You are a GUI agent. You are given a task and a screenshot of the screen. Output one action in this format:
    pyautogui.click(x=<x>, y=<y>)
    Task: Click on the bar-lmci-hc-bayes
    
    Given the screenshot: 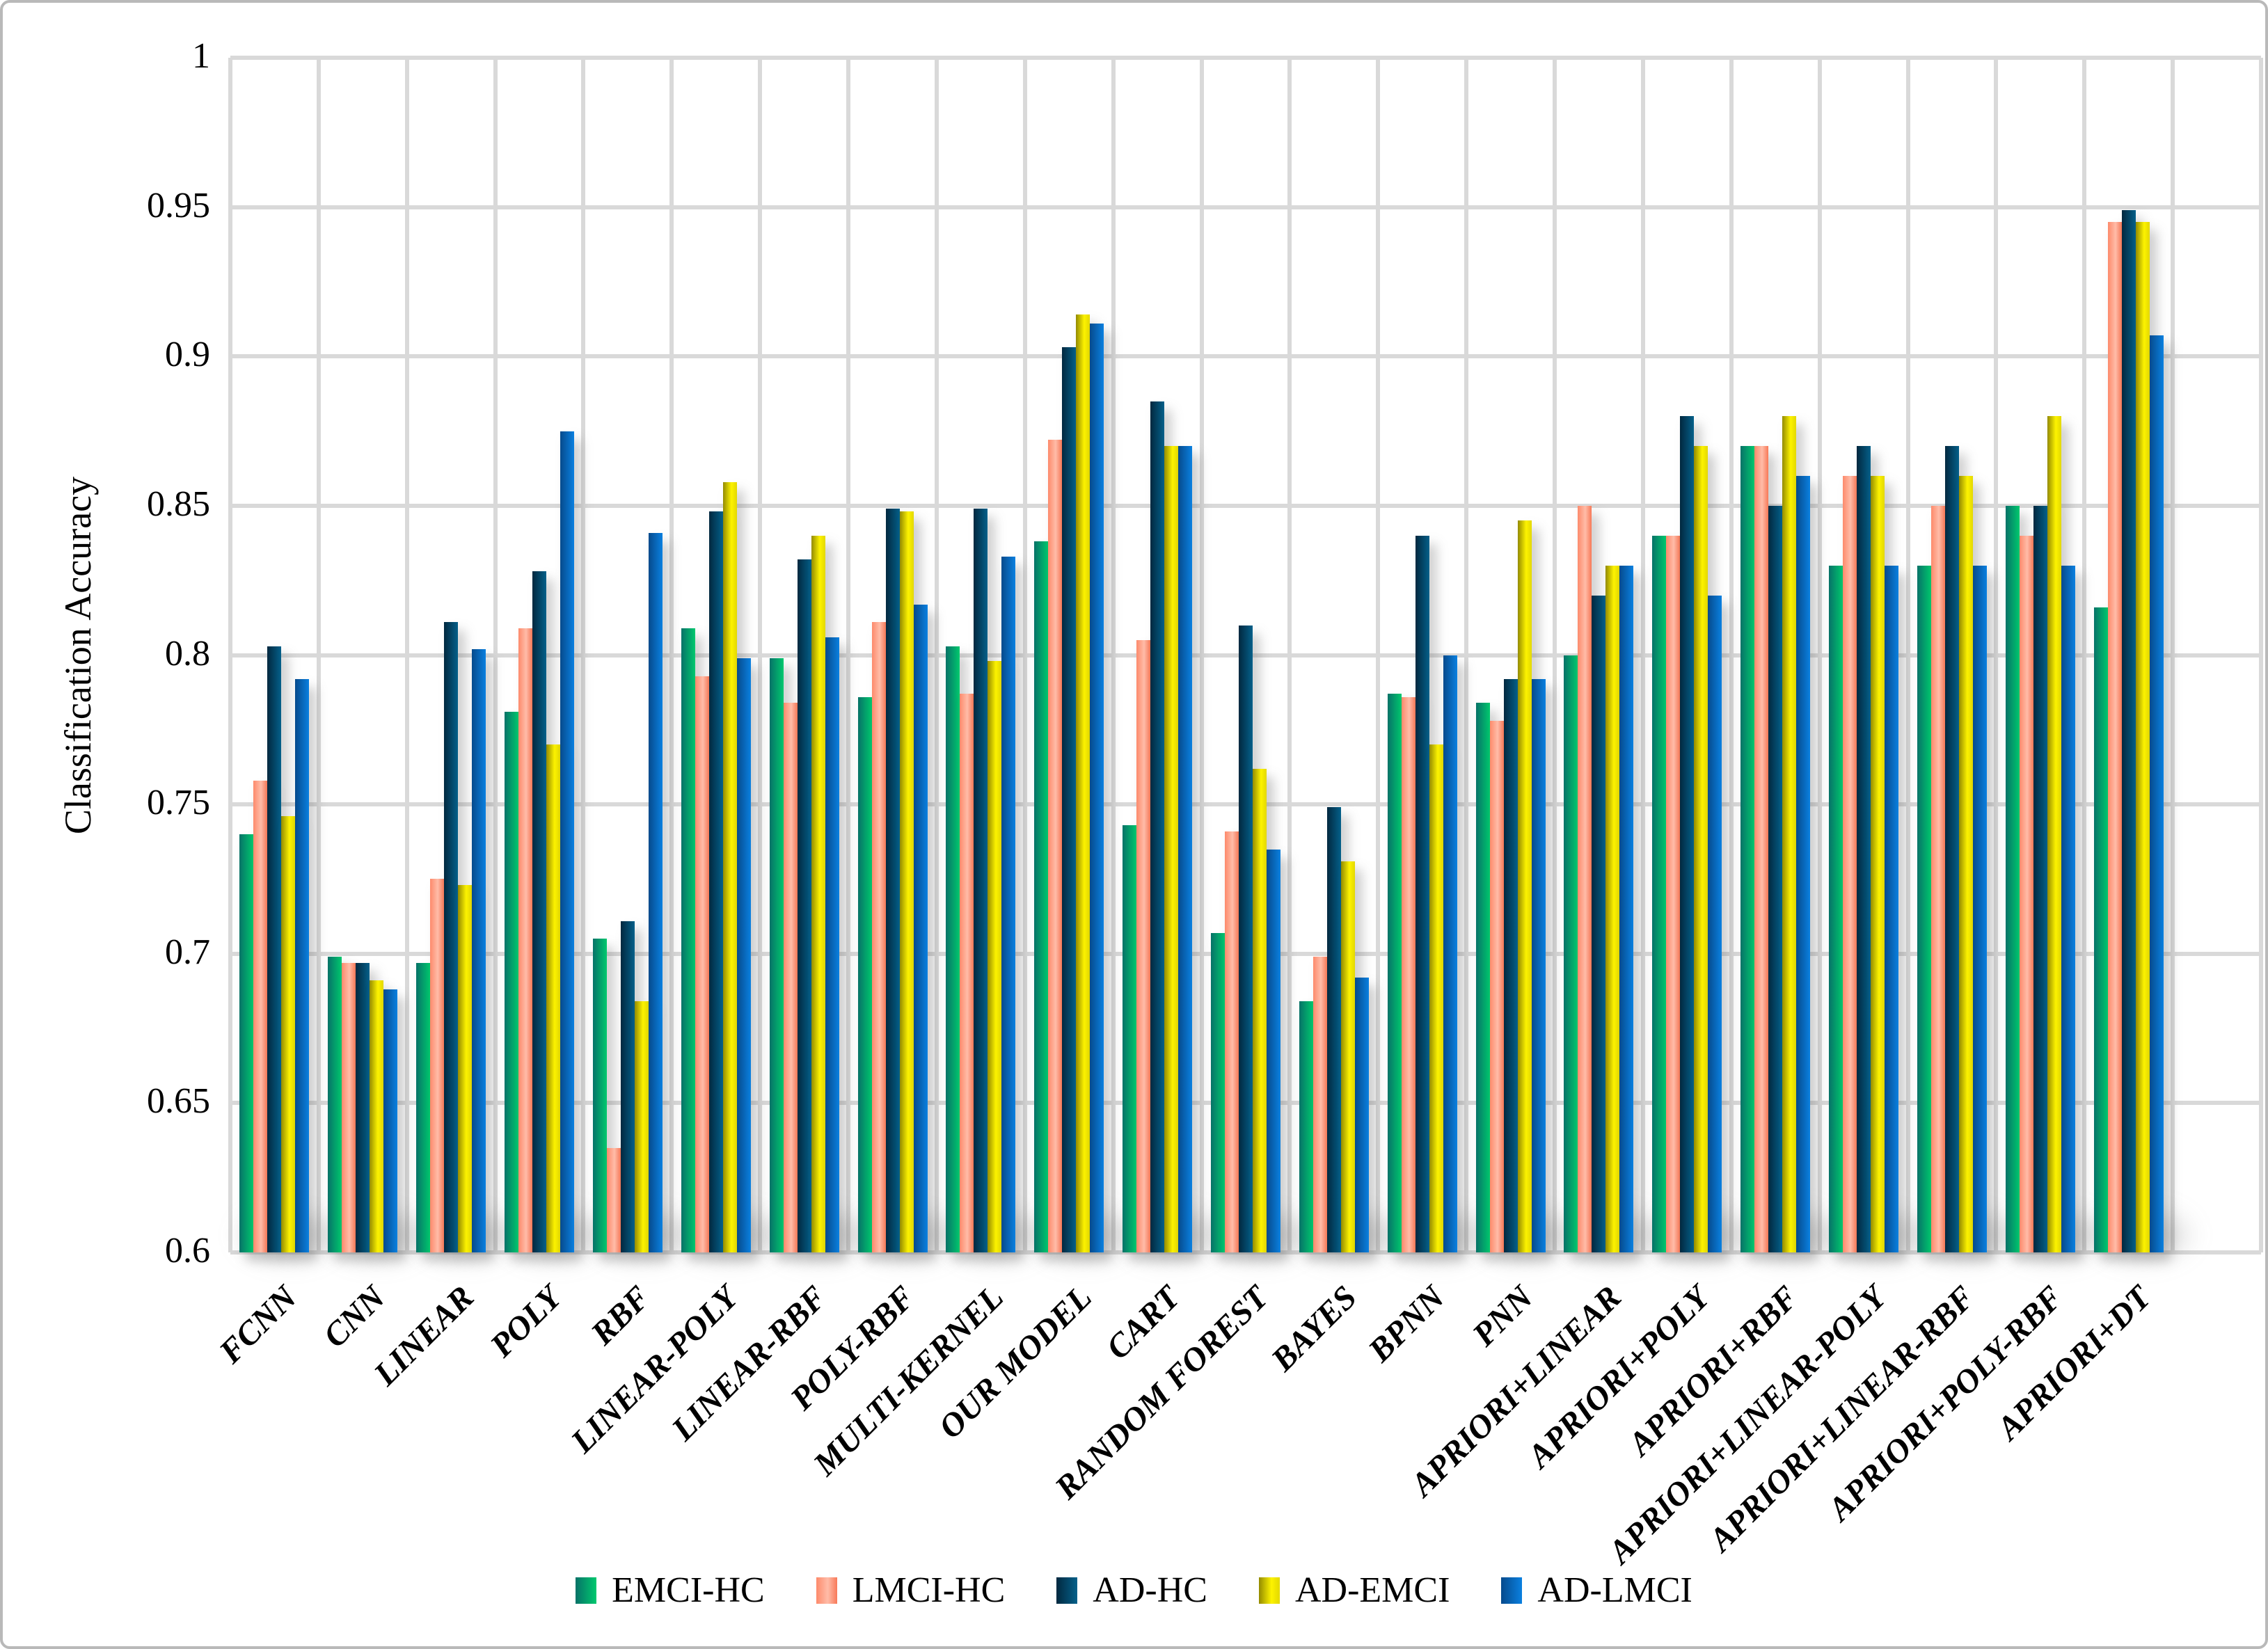 What is the action you would take?
    pyautogui.click(x=1320, y=1104)
    